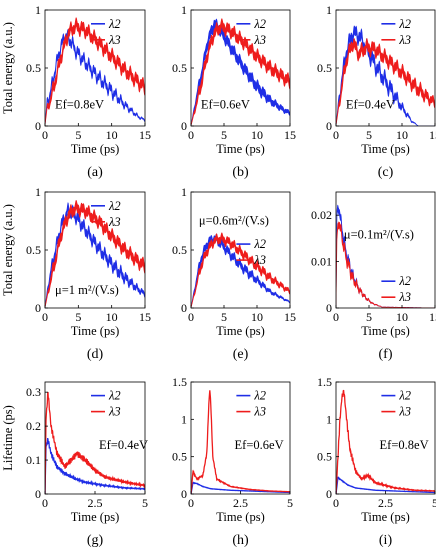 The image size is (436, 550). I want to click on axes-frame, so click(385, 250).